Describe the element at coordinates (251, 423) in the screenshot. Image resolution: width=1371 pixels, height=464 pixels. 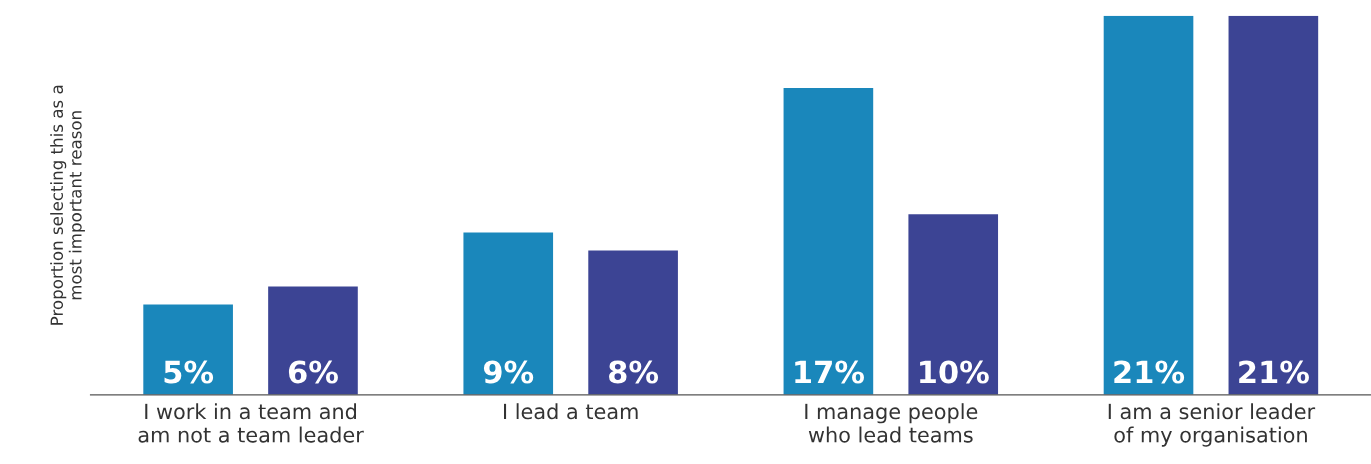
I see `x-tick-label: I work in a team and am not a team leader` at that location.